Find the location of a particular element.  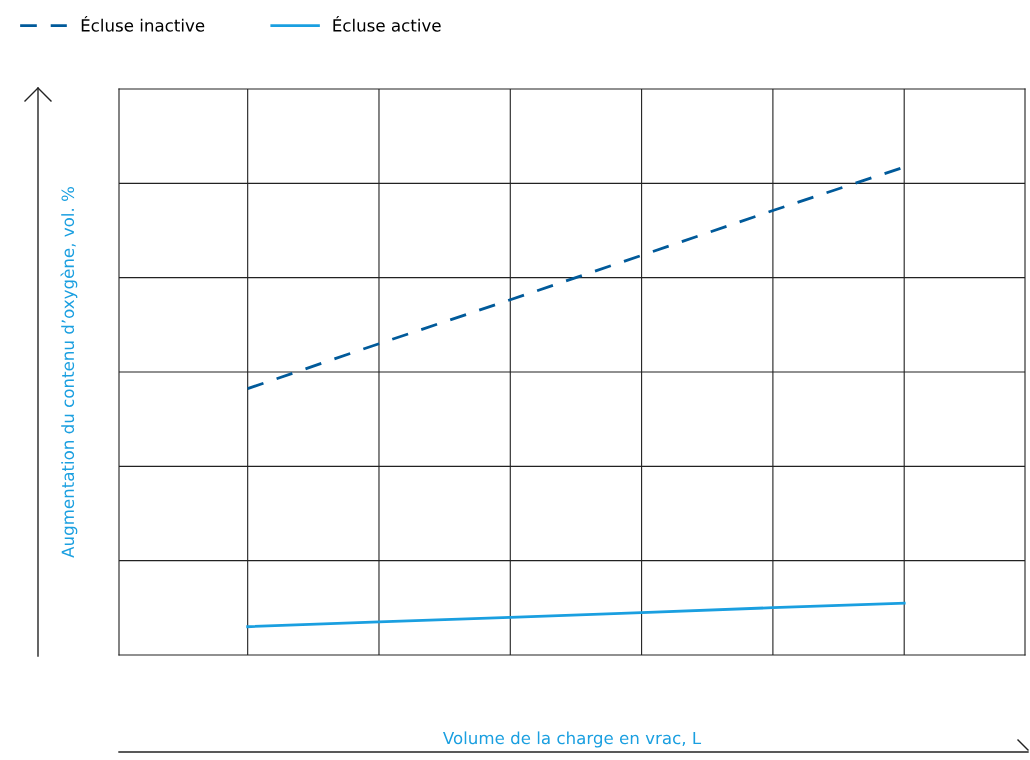

legend-label: Écluse inactive is located at coordinates (143, 24).